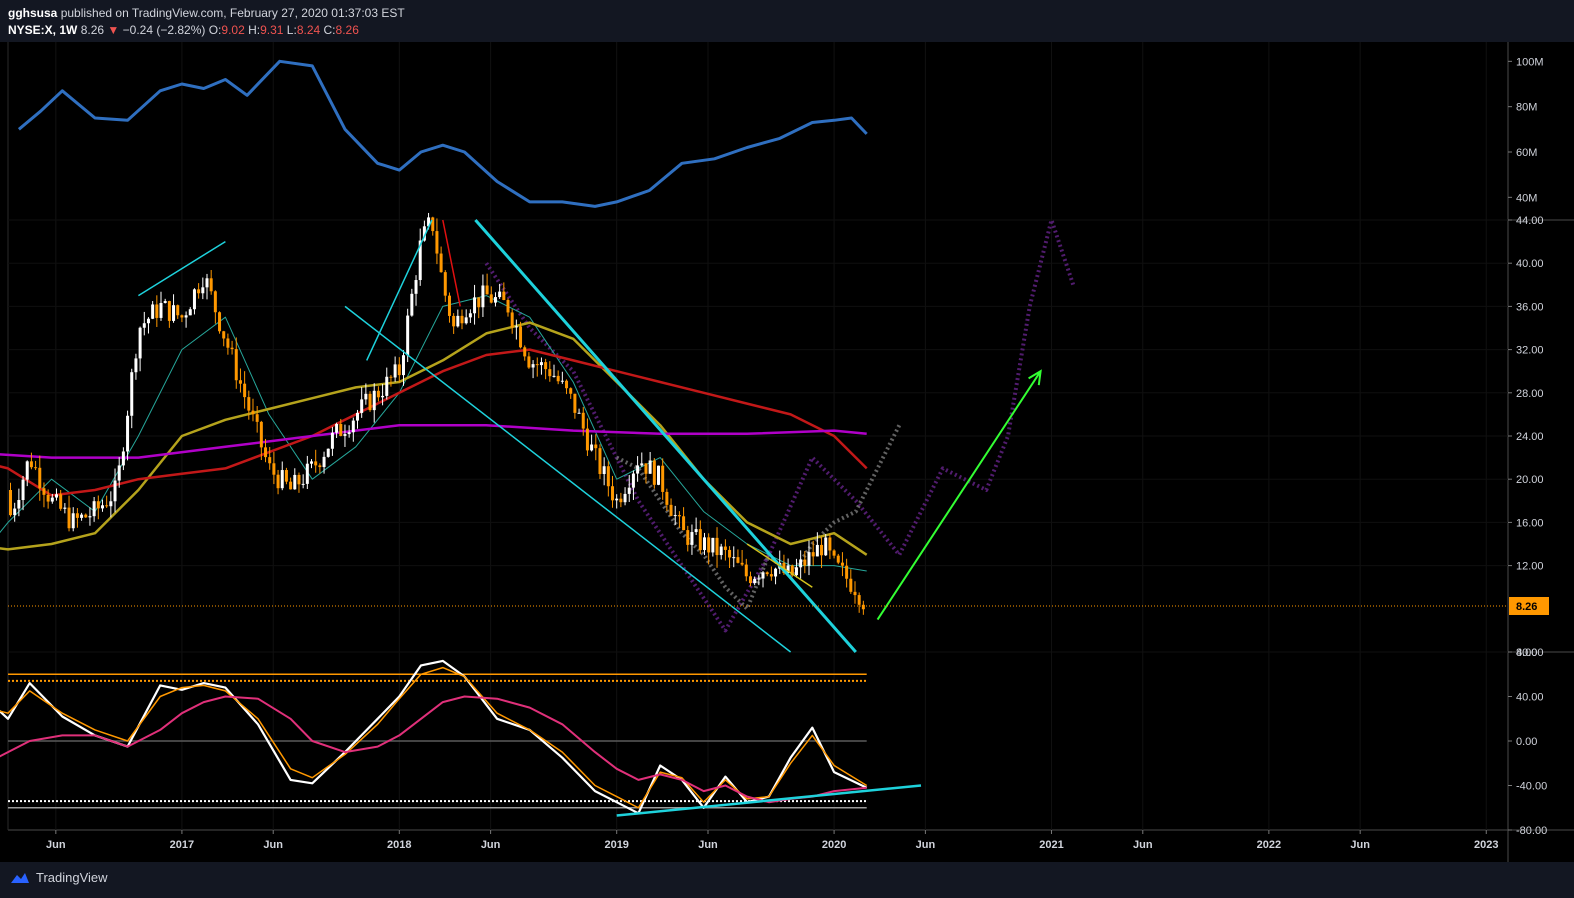  What do you see at coordinates (347, 30) in the screenshot?
I see `close-value: 8.26` at bounding box center [347, 30].